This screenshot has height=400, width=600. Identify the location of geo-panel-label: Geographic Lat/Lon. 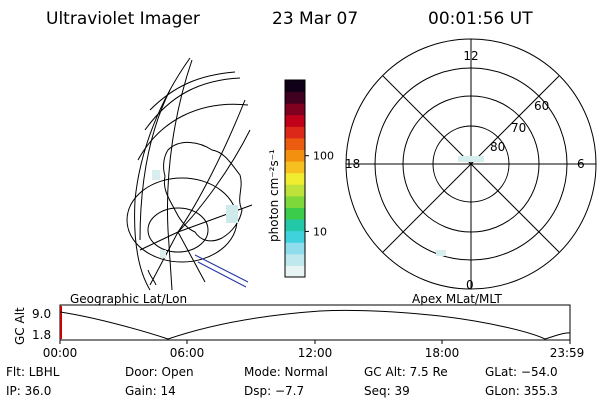
(128, 299).